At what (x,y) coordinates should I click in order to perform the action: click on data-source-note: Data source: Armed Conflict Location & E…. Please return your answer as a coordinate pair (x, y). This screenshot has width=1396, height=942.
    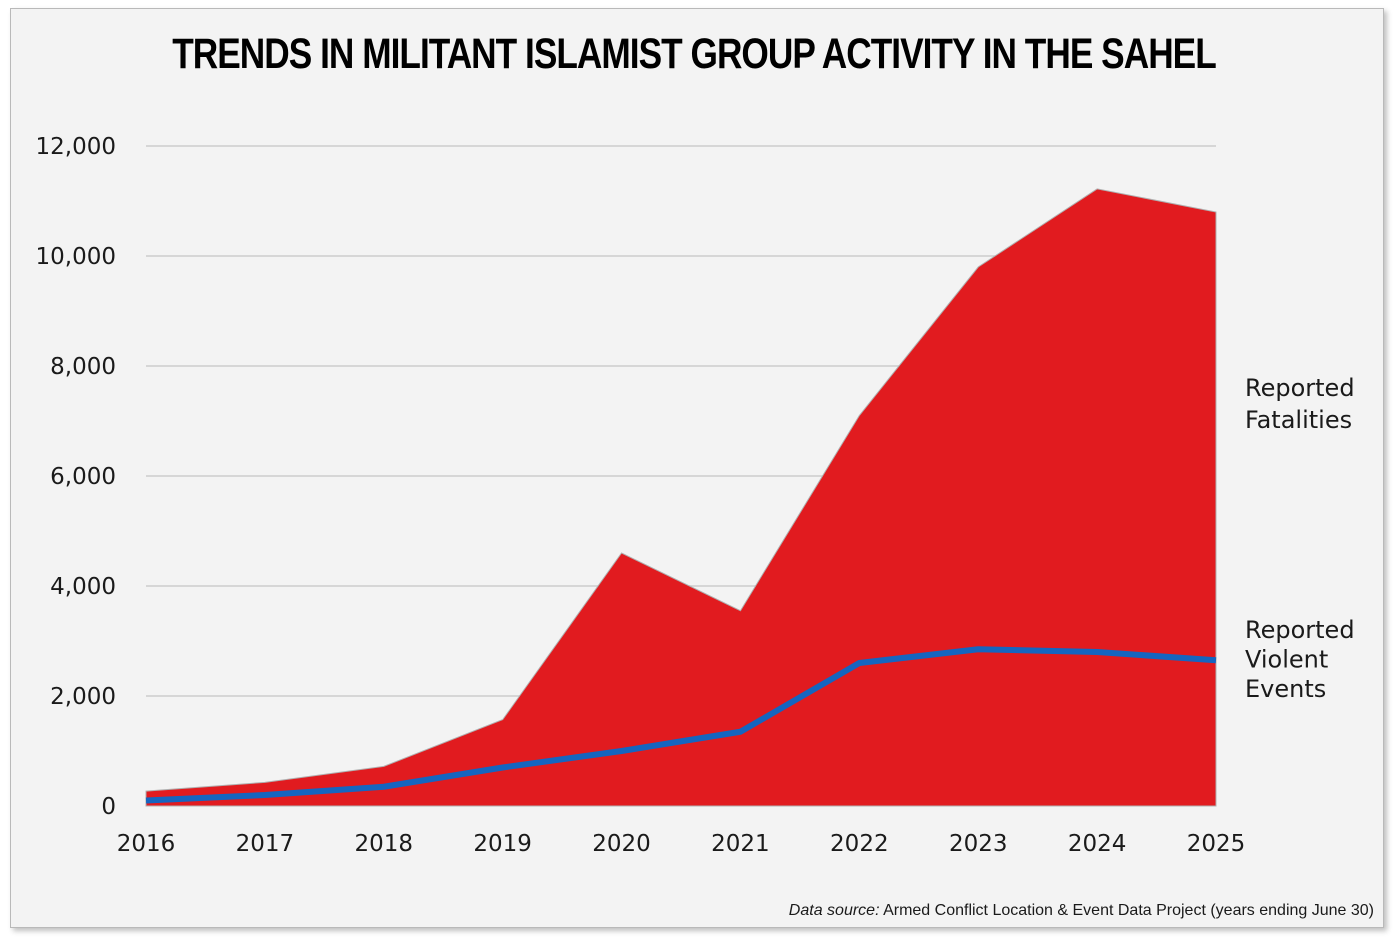
    Looking at the image, I should click on (1081, 911).